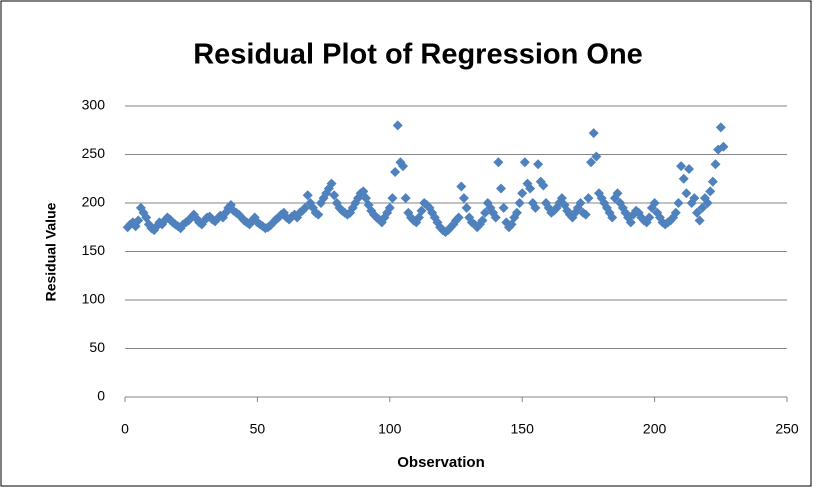 This screenshot has width=816, height=494. I want to click on y-tick-label: 300, so click(94, 105).